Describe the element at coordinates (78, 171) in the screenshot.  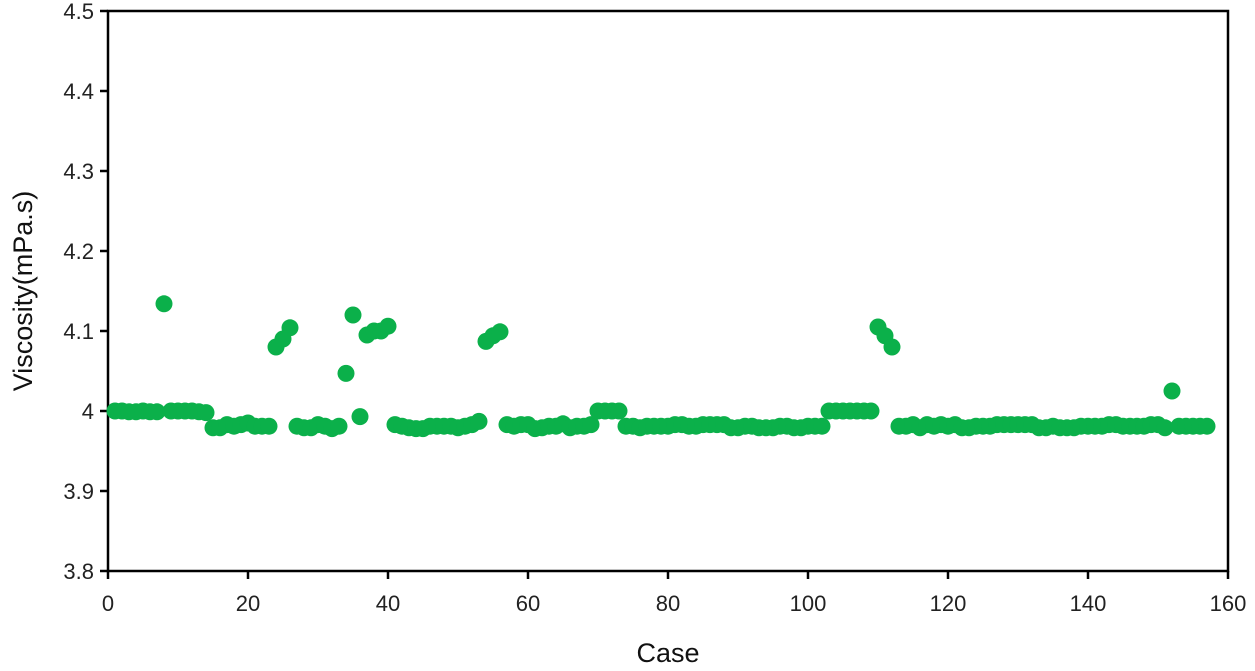
I see `y-tick-label: 4.3` at that location.